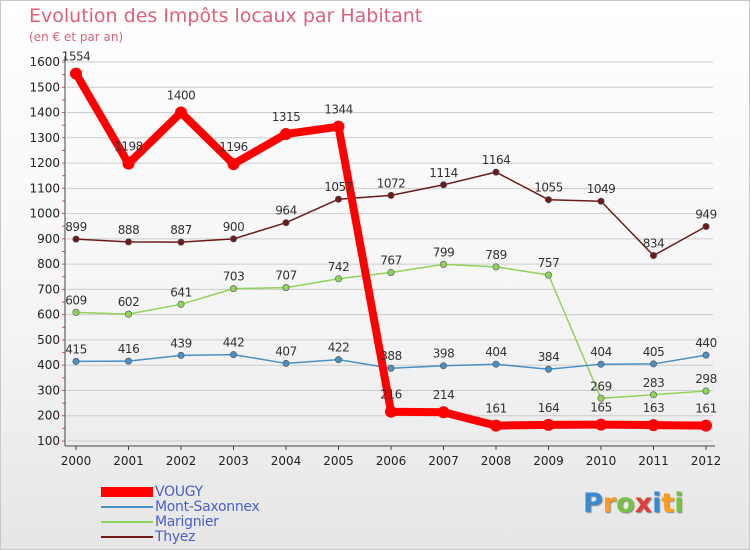 Image resolution: width=750 pixels, height=550 pixels. I want to click on series-marignier-data-label: 703, so click(233, 277).